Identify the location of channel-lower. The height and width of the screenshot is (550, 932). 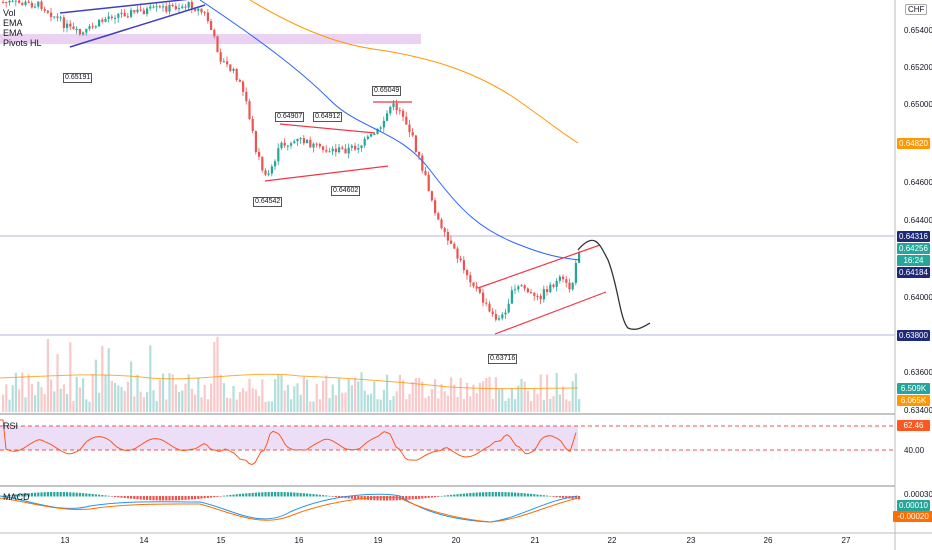
(550, 313).